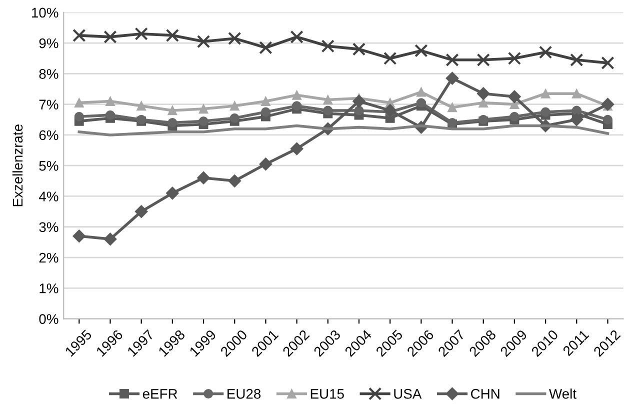  Describe the element at coordinates (160, 394) in the screenshot. I see `legend-label: eEFR` at that location.